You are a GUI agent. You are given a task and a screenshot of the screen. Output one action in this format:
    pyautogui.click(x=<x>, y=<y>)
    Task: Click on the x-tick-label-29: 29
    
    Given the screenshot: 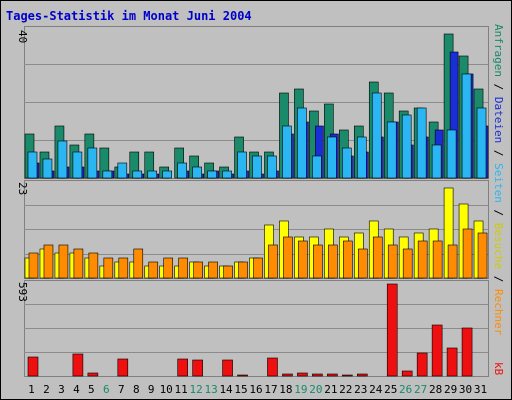 What is the action you would take?
    pyautogui.click(x=450, y=389)
    